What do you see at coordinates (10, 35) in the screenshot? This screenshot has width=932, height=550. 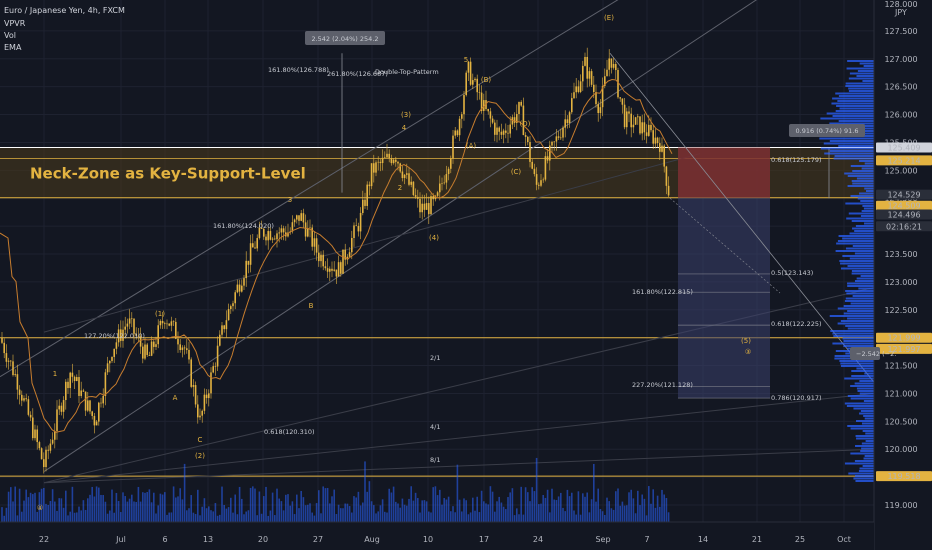 I see `indicator-vol: Vol` at bounding box center [10, 35].